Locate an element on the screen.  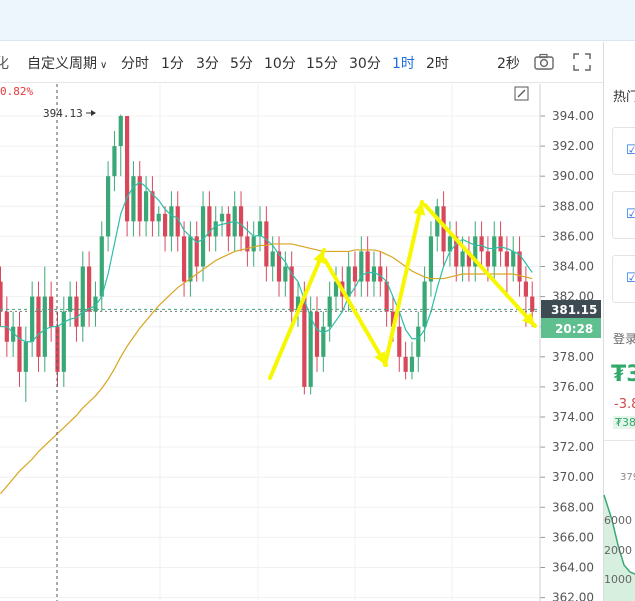
collapse-icon-stroke is located at coordinates (521, 93).